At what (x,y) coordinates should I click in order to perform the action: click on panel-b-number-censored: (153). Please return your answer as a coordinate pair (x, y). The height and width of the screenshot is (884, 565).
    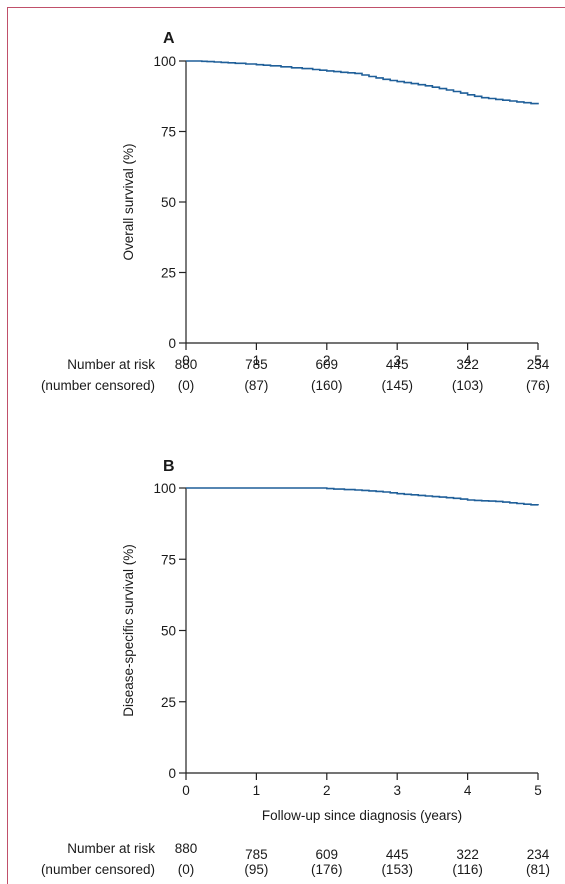
    Looking at the image, I should click on (397, 869).